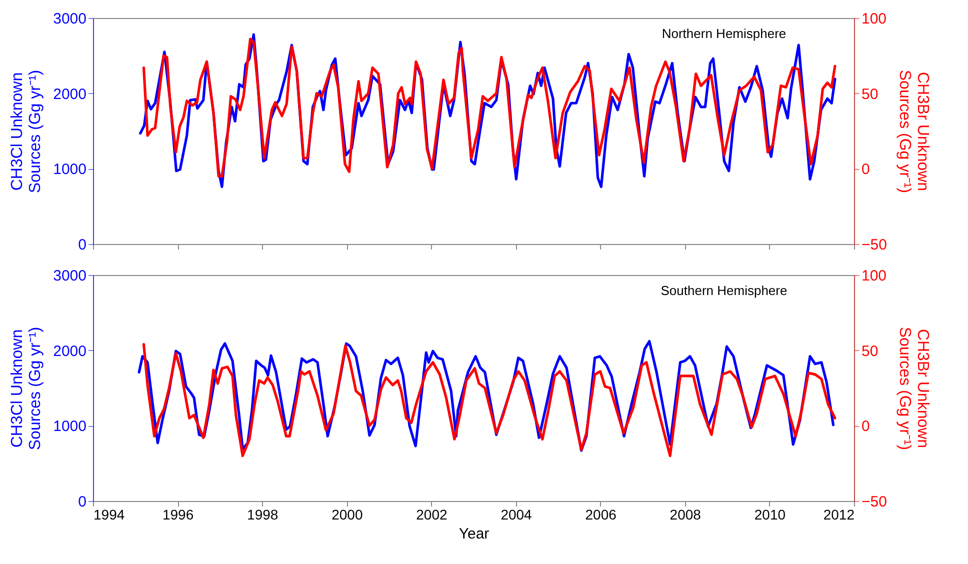 The width and height of the screenshot is (968, 564). Describe the element at coordinates (178, 514) in the screenshot. I see `x-tick-label: 1996` at that location.